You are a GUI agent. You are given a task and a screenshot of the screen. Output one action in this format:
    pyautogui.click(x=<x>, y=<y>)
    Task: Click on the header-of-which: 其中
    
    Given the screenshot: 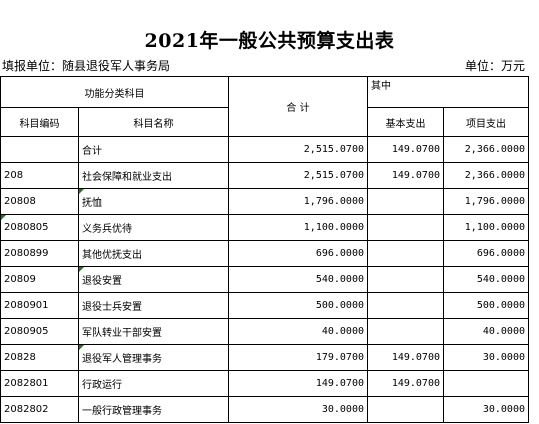 What is the action you would take?
    pyautogui.click(x=448, y=92)
    